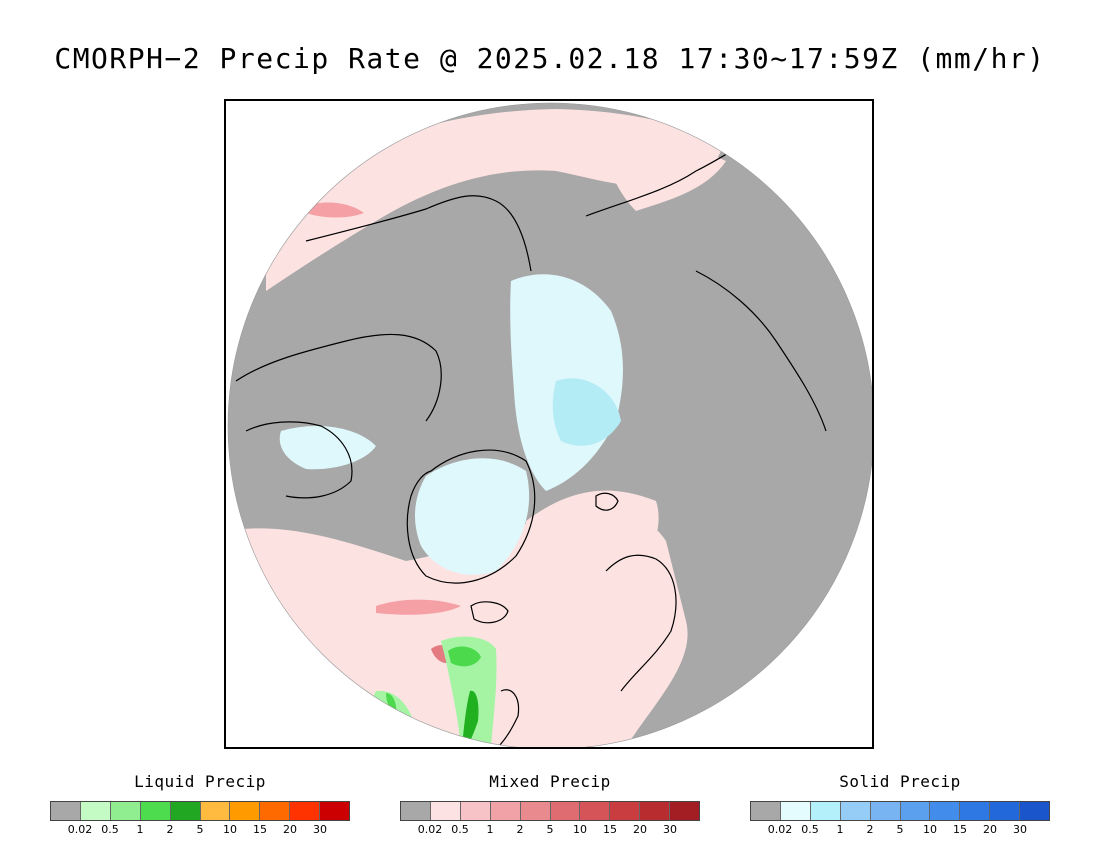 The width and height of the screenshot is (1100, 850). What do you see at coordinates (489, 612) in the screenshot?
I see `coastline-iceland` at bounding box center [489, 612].